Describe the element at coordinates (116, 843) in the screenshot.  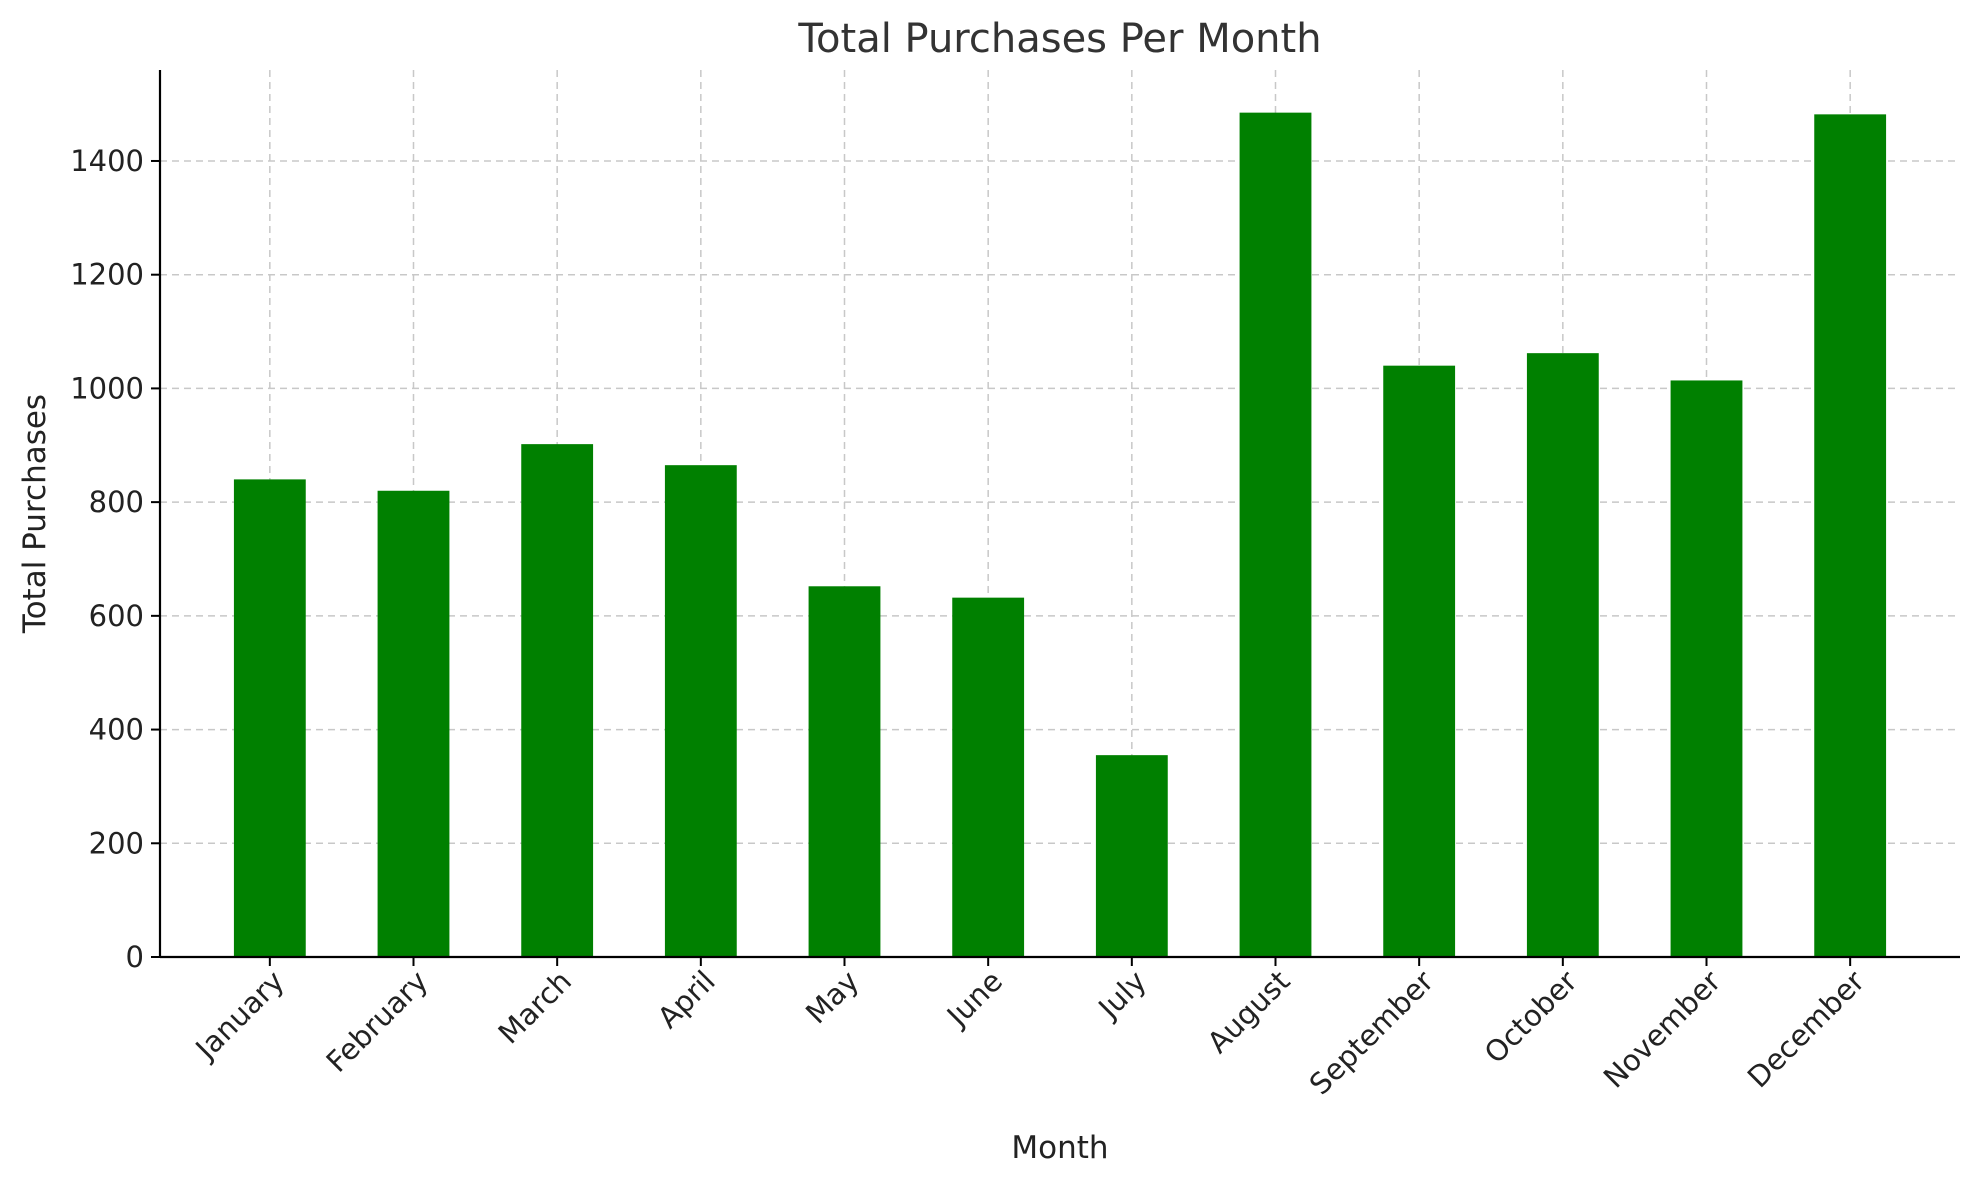
I see `y-tick-label: 200` at that location.